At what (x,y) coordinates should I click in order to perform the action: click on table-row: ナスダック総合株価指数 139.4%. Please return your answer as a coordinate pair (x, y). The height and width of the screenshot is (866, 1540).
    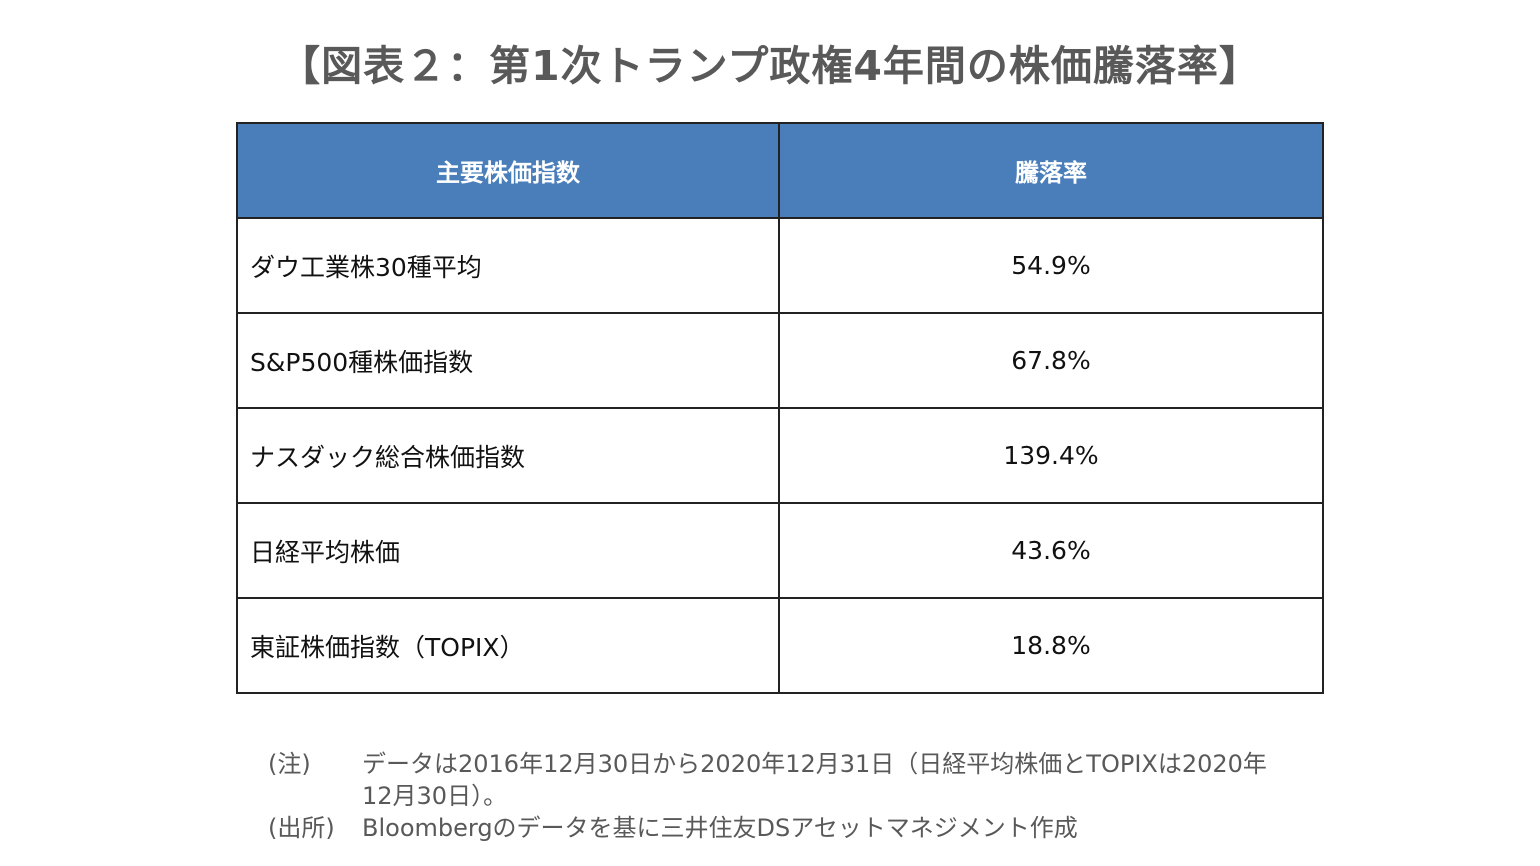
    Looking at the image, I should click on (780, 455).